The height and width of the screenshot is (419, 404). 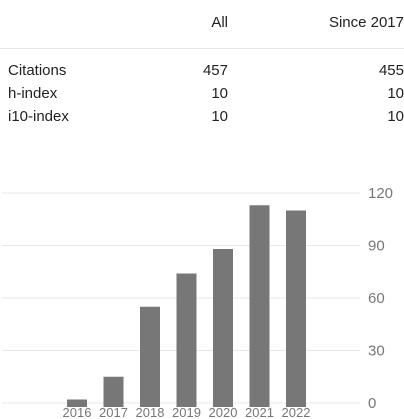 I want to click on y-axis-ticks: 0 30 60 90 120, so click(x=380, y=298).